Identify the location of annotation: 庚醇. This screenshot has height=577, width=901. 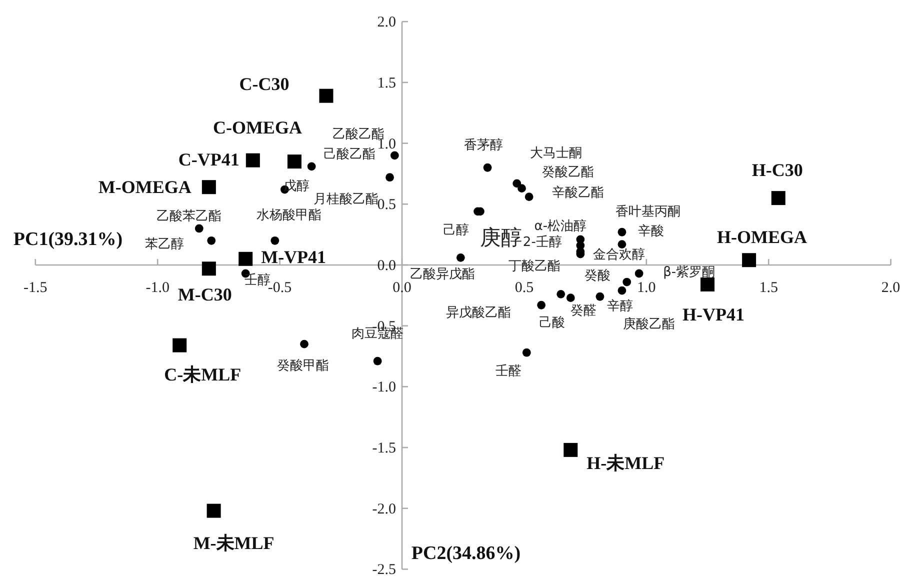
(501, 237).